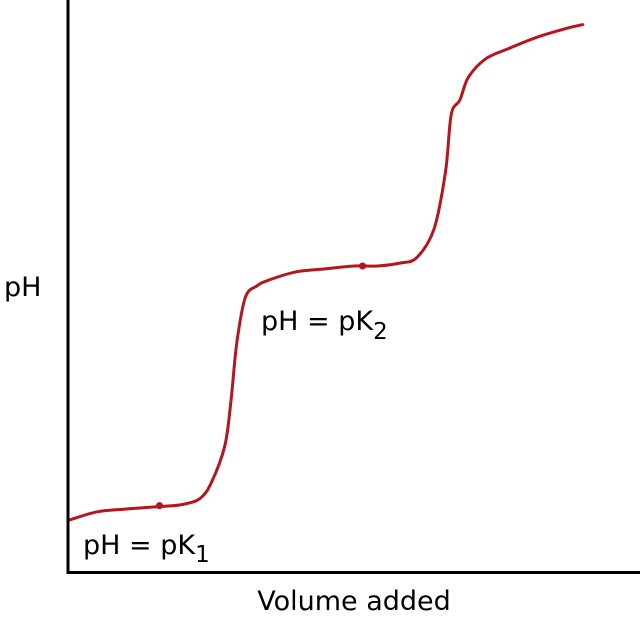  I want to click on pk1-annotation: pH = pK1, so click(146, 549).